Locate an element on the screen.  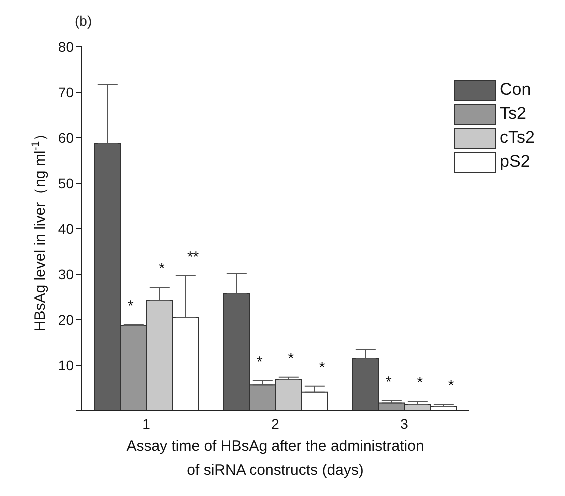
chart-title: (b) is located at coordinates (83, 21).